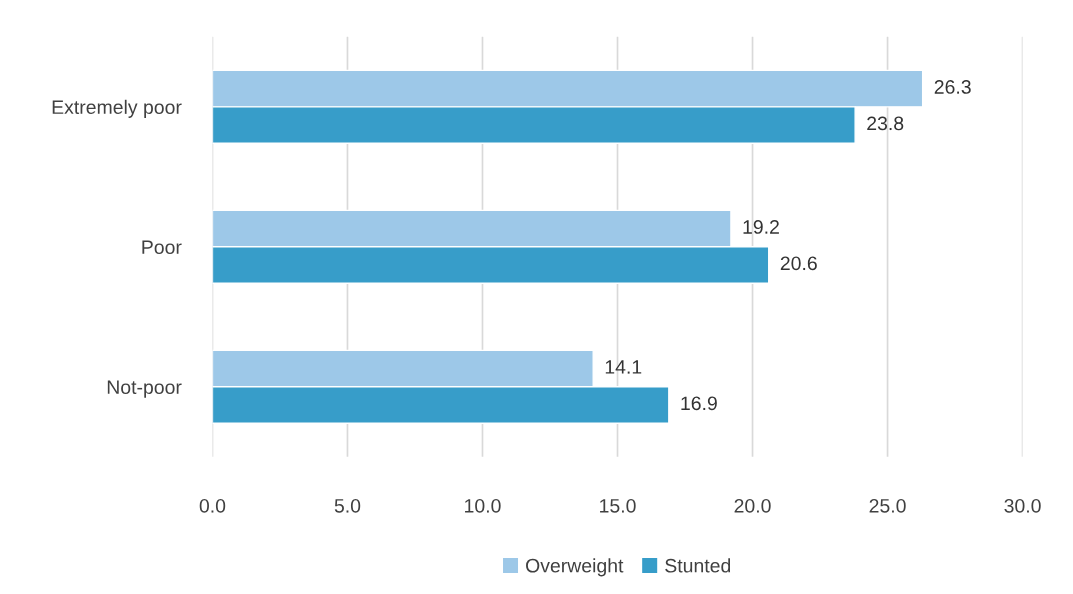 This screenshot has height=594, width=1073. Describe the element at coordinates (699, 403) in the screenshot. I see `data-label: 16.9` at that location.